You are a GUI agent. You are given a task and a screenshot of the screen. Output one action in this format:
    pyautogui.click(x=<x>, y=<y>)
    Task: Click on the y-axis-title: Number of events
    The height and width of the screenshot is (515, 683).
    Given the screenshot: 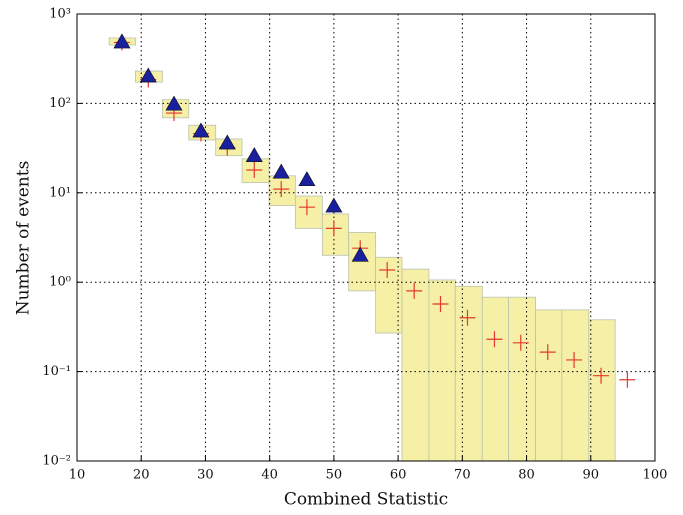 What is the action you would take?
    pyautogui.click(x=24, y=238)
    